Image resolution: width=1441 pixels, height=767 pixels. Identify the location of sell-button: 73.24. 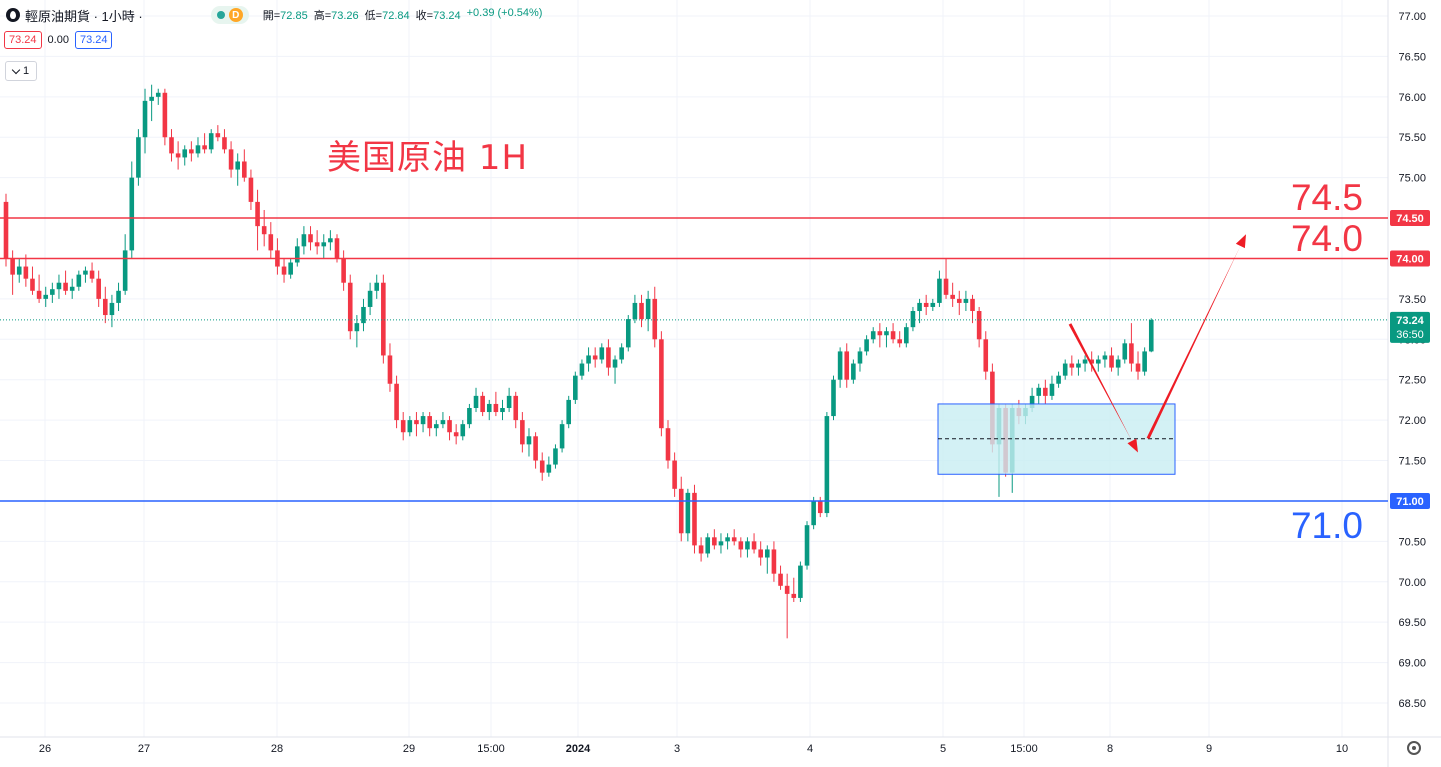
(23, 40).